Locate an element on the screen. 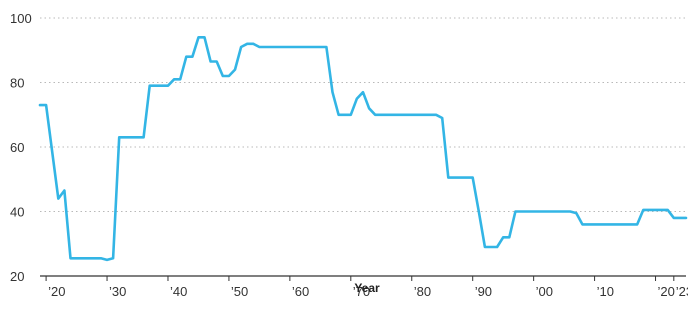 This screenshot has width=688, height=321. x-tick-label: ’40 is located at coordinates (178, 291).